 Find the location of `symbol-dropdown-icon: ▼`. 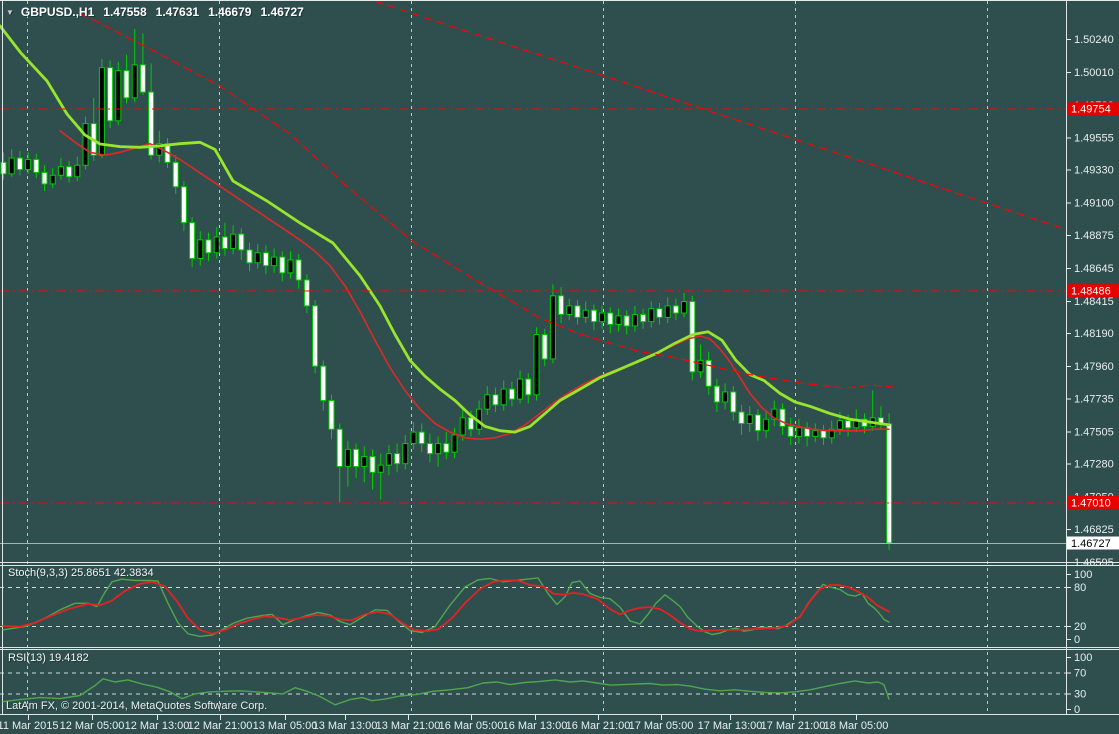

symbol-dropdown-icon: ▼ is located at coordinates (10, 12).